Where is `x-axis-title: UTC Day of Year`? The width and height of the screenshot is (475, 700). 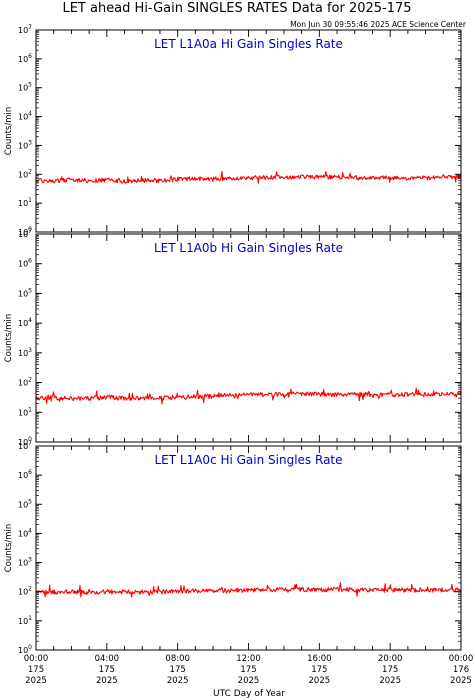
x-axis-title: UTC Day of Year is located at coordinates (249, 694).